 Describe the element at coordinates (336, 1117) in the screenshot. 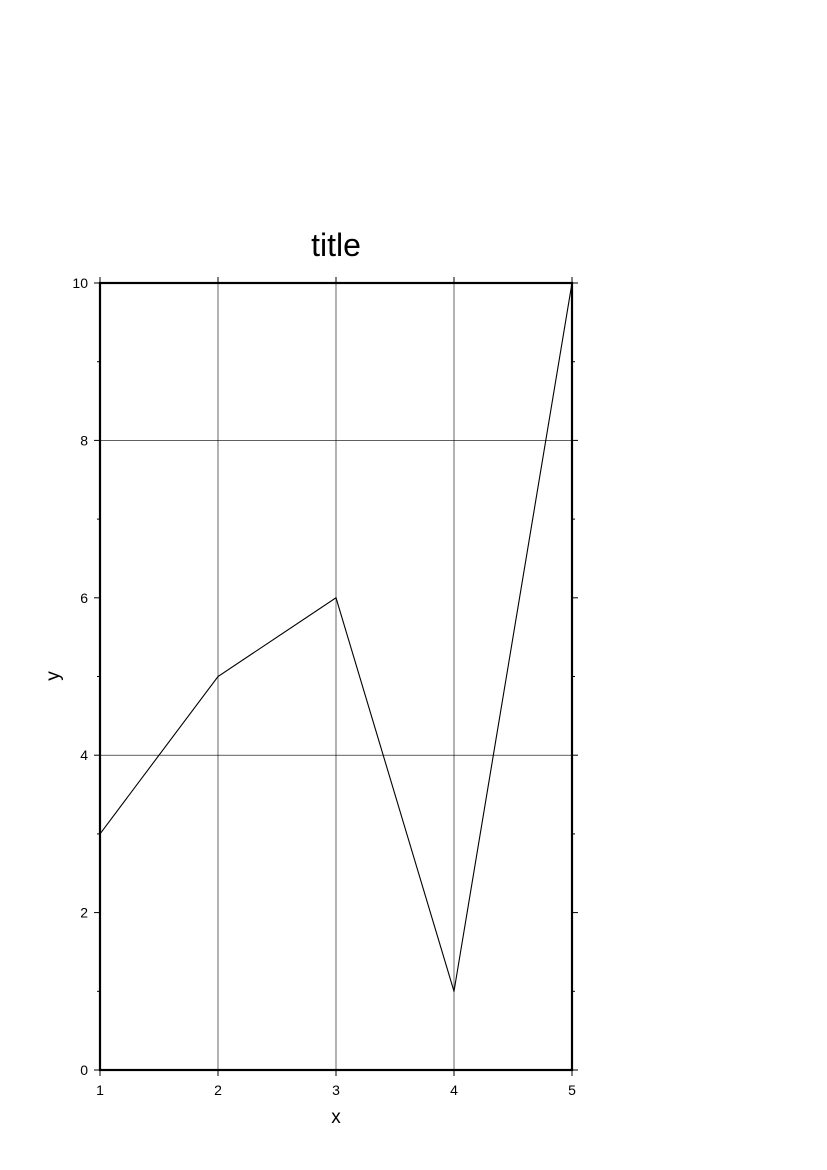

I see `x-axis-label: x` at that location.